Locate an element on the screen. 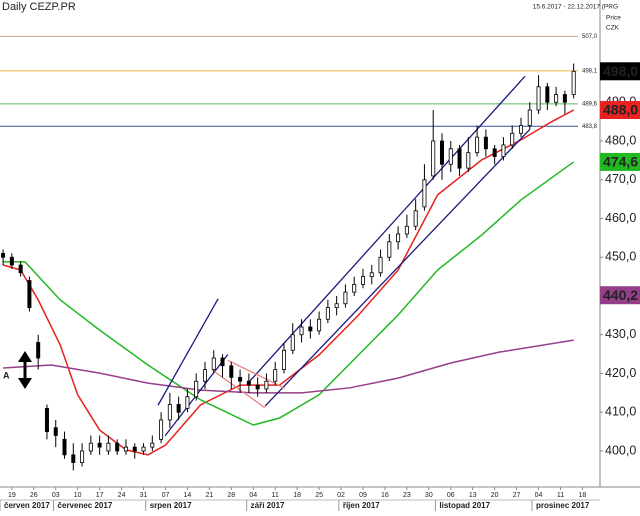  chart-title: Daily CEZP.PR is located at coordinates (39, 7).